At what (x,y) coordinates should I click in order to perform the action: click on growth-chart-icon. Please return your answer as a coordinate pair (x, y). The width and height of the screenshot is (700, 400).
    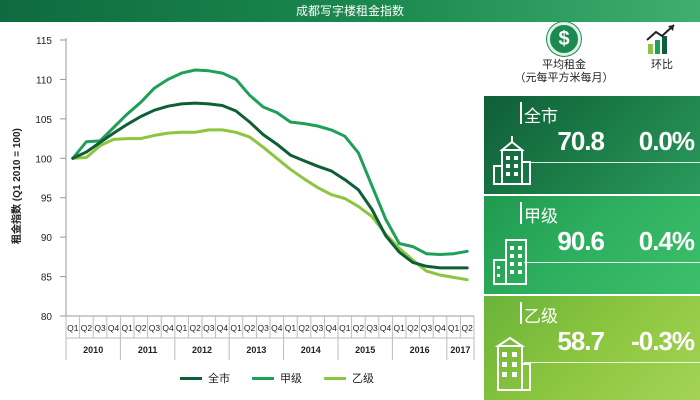
    Looking at the image, I should click on (662, 39).